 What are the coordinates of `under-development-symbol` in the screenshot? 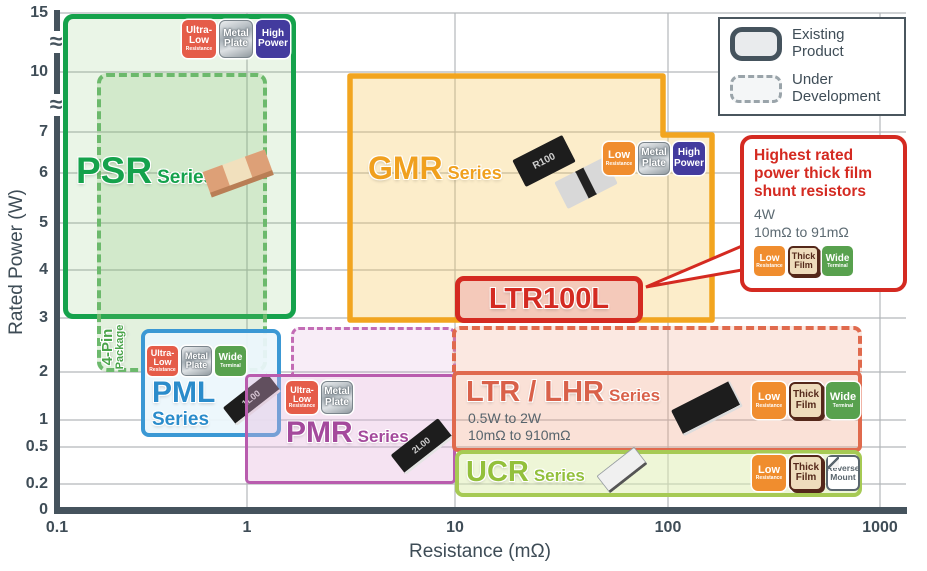 It's located at (756, 89).